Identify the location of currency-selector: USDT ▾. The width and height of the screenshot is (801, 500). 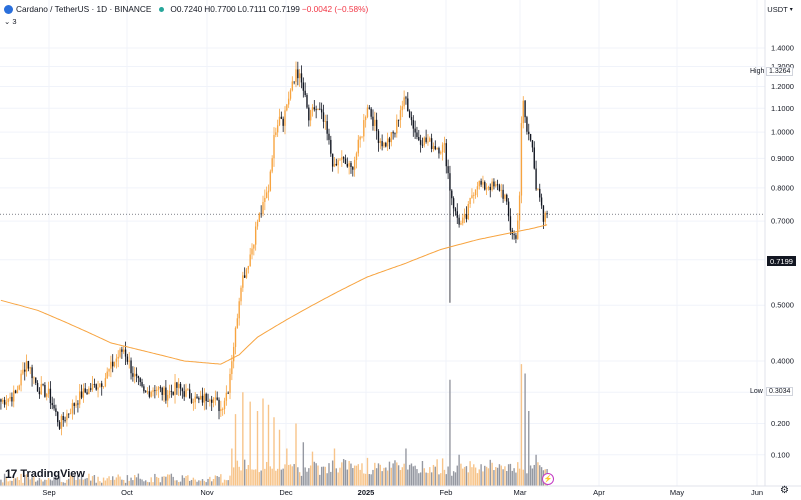
(780, 9).